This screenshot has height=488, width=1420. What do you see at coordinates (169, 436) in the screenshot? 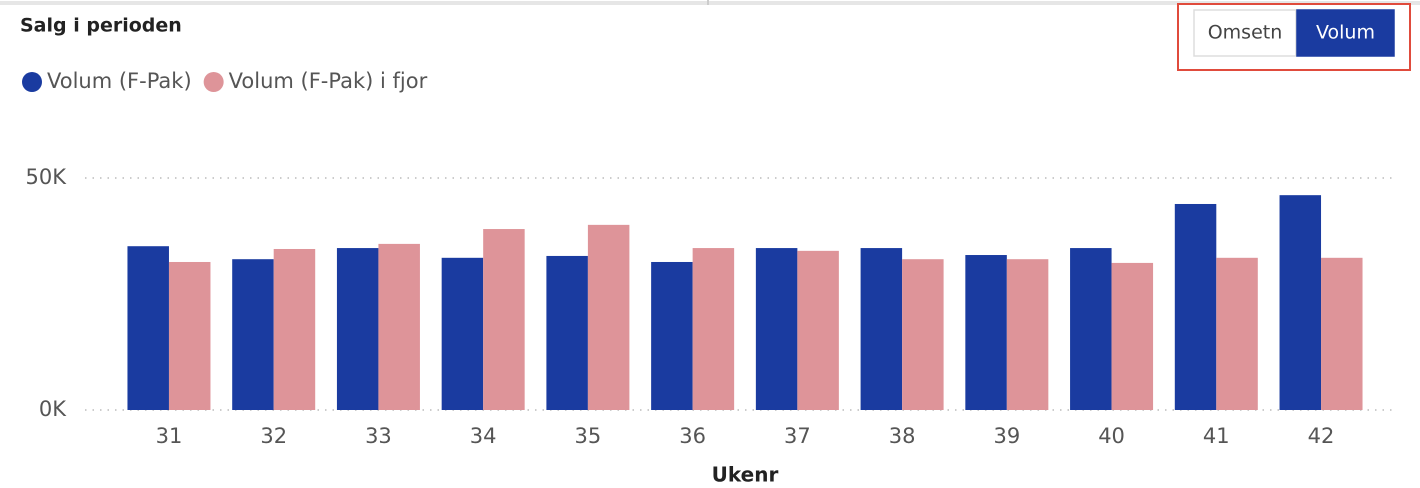
I see `x-tick-label: 31` at bounding box center [169, 436].